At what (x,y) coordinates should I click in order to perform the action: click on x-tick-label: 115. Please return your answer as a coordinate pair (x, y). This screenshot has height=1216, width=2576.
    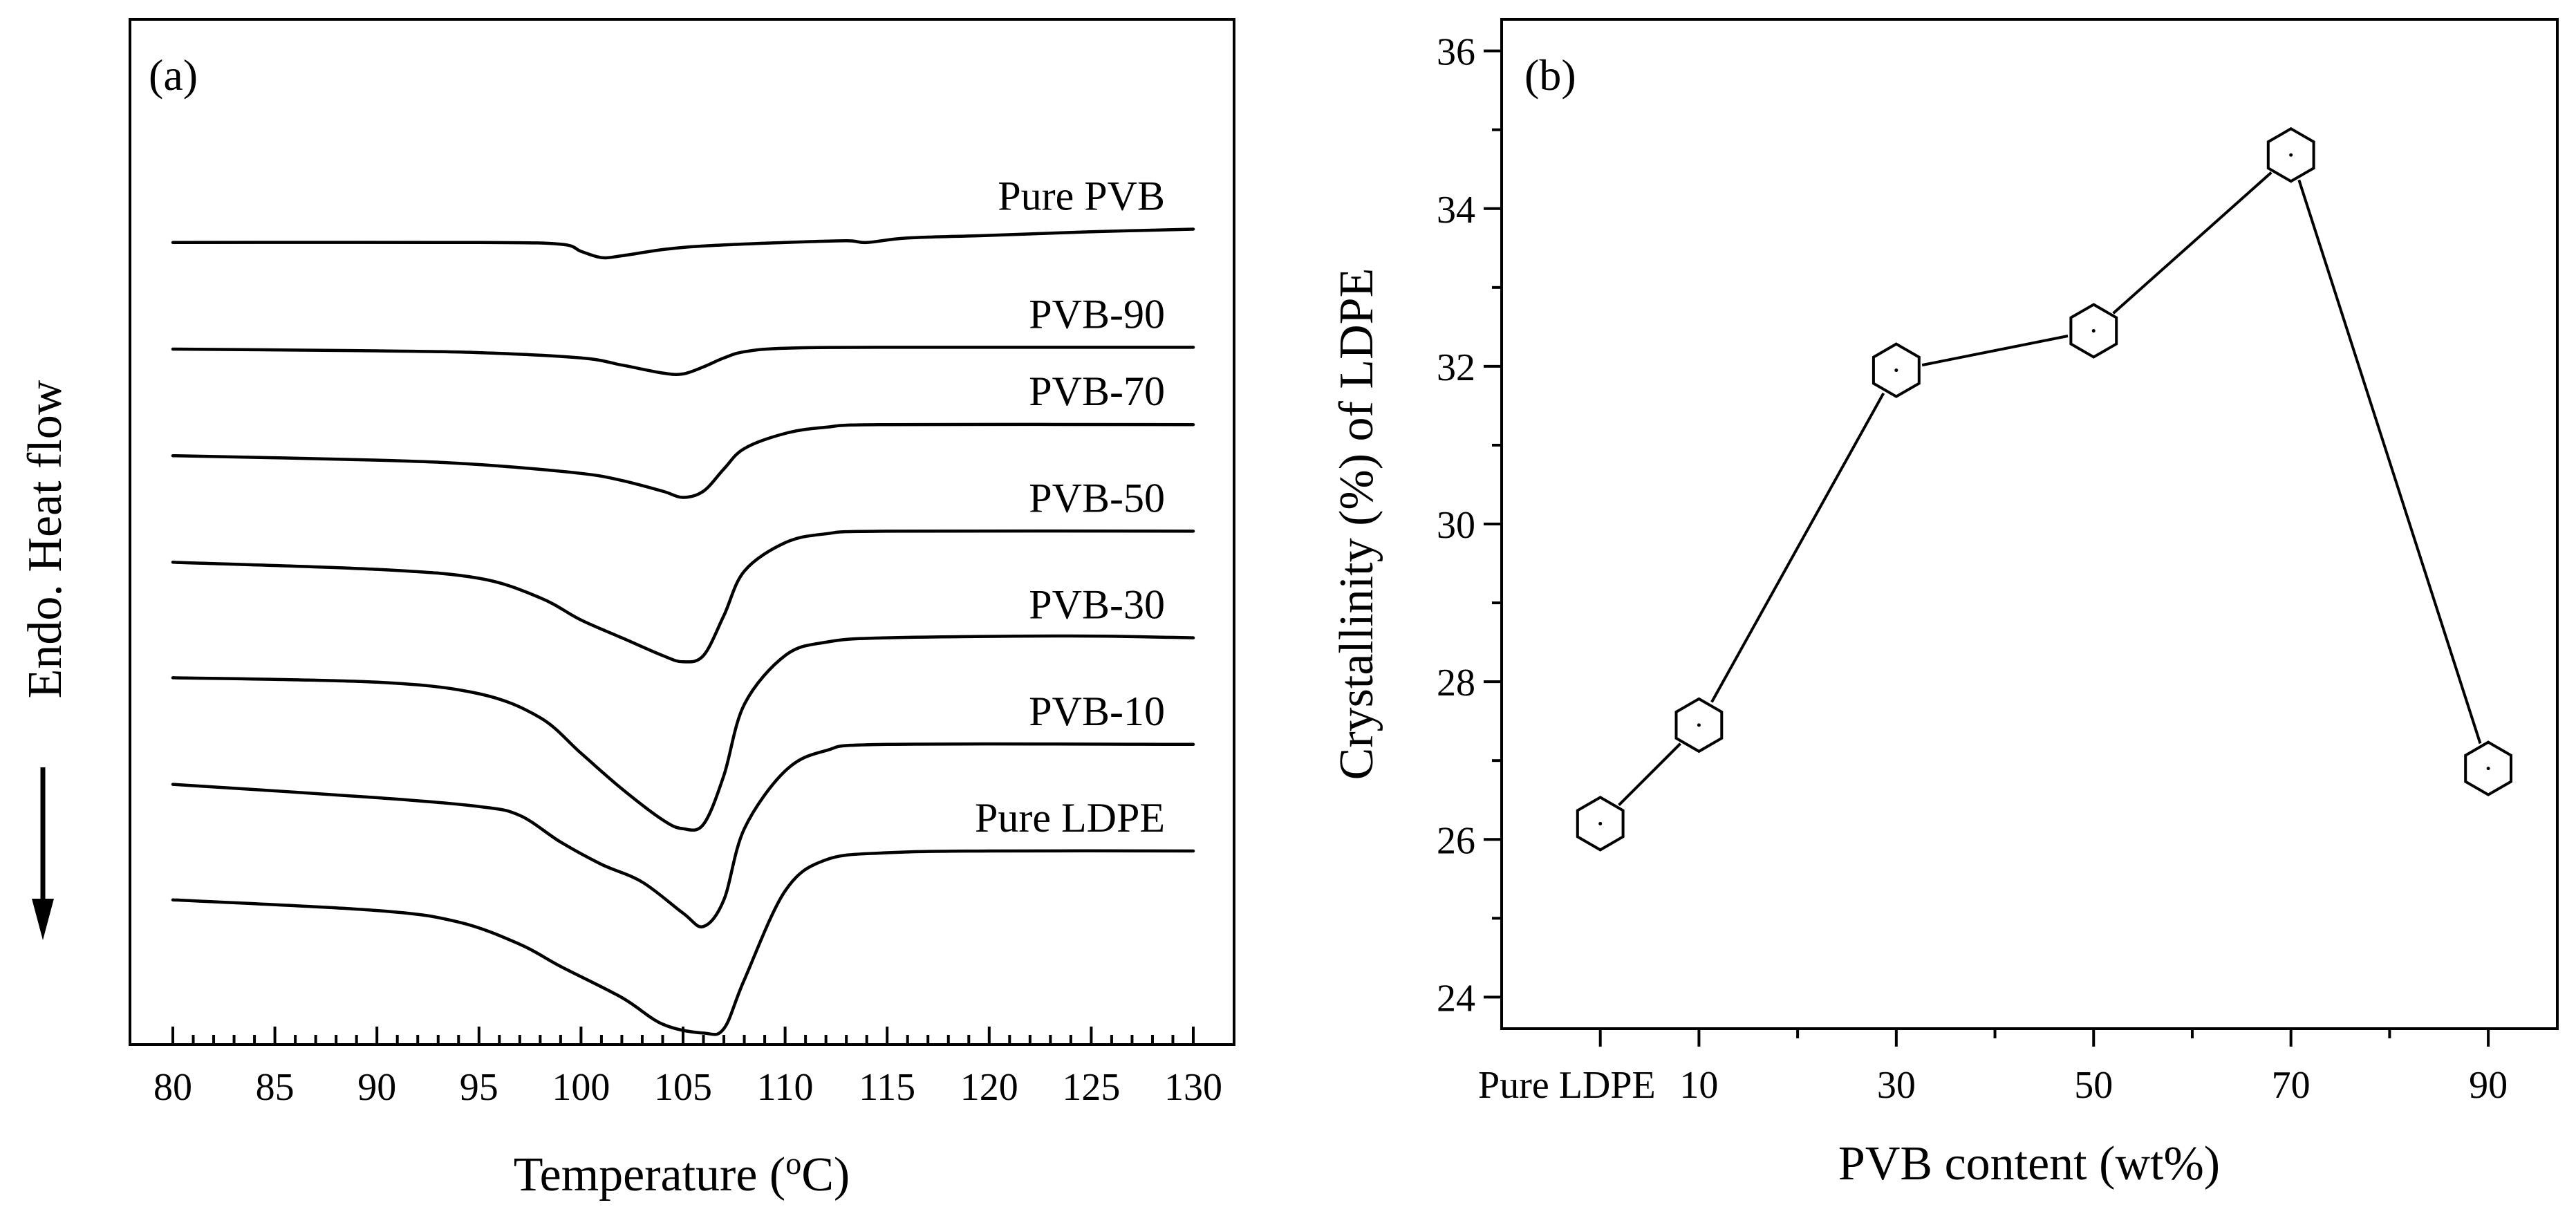
    Looking at the image, I should click on (887, 1087).